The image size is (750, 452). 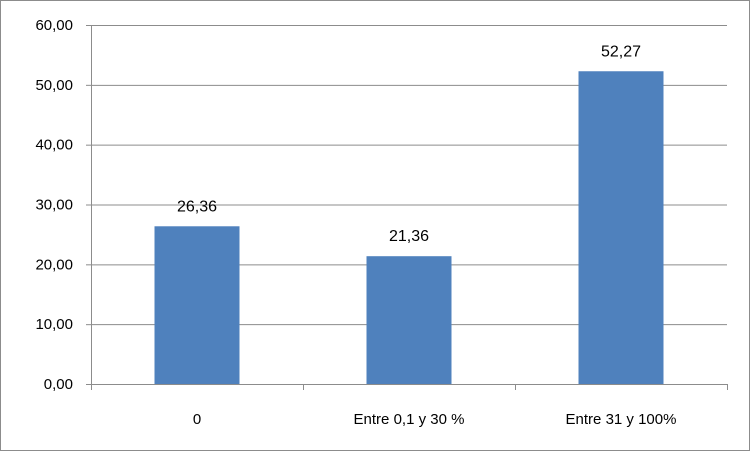 I want to click on x-tick-label: Entre 0,1 y 30 %, so click(x=409, y=419).